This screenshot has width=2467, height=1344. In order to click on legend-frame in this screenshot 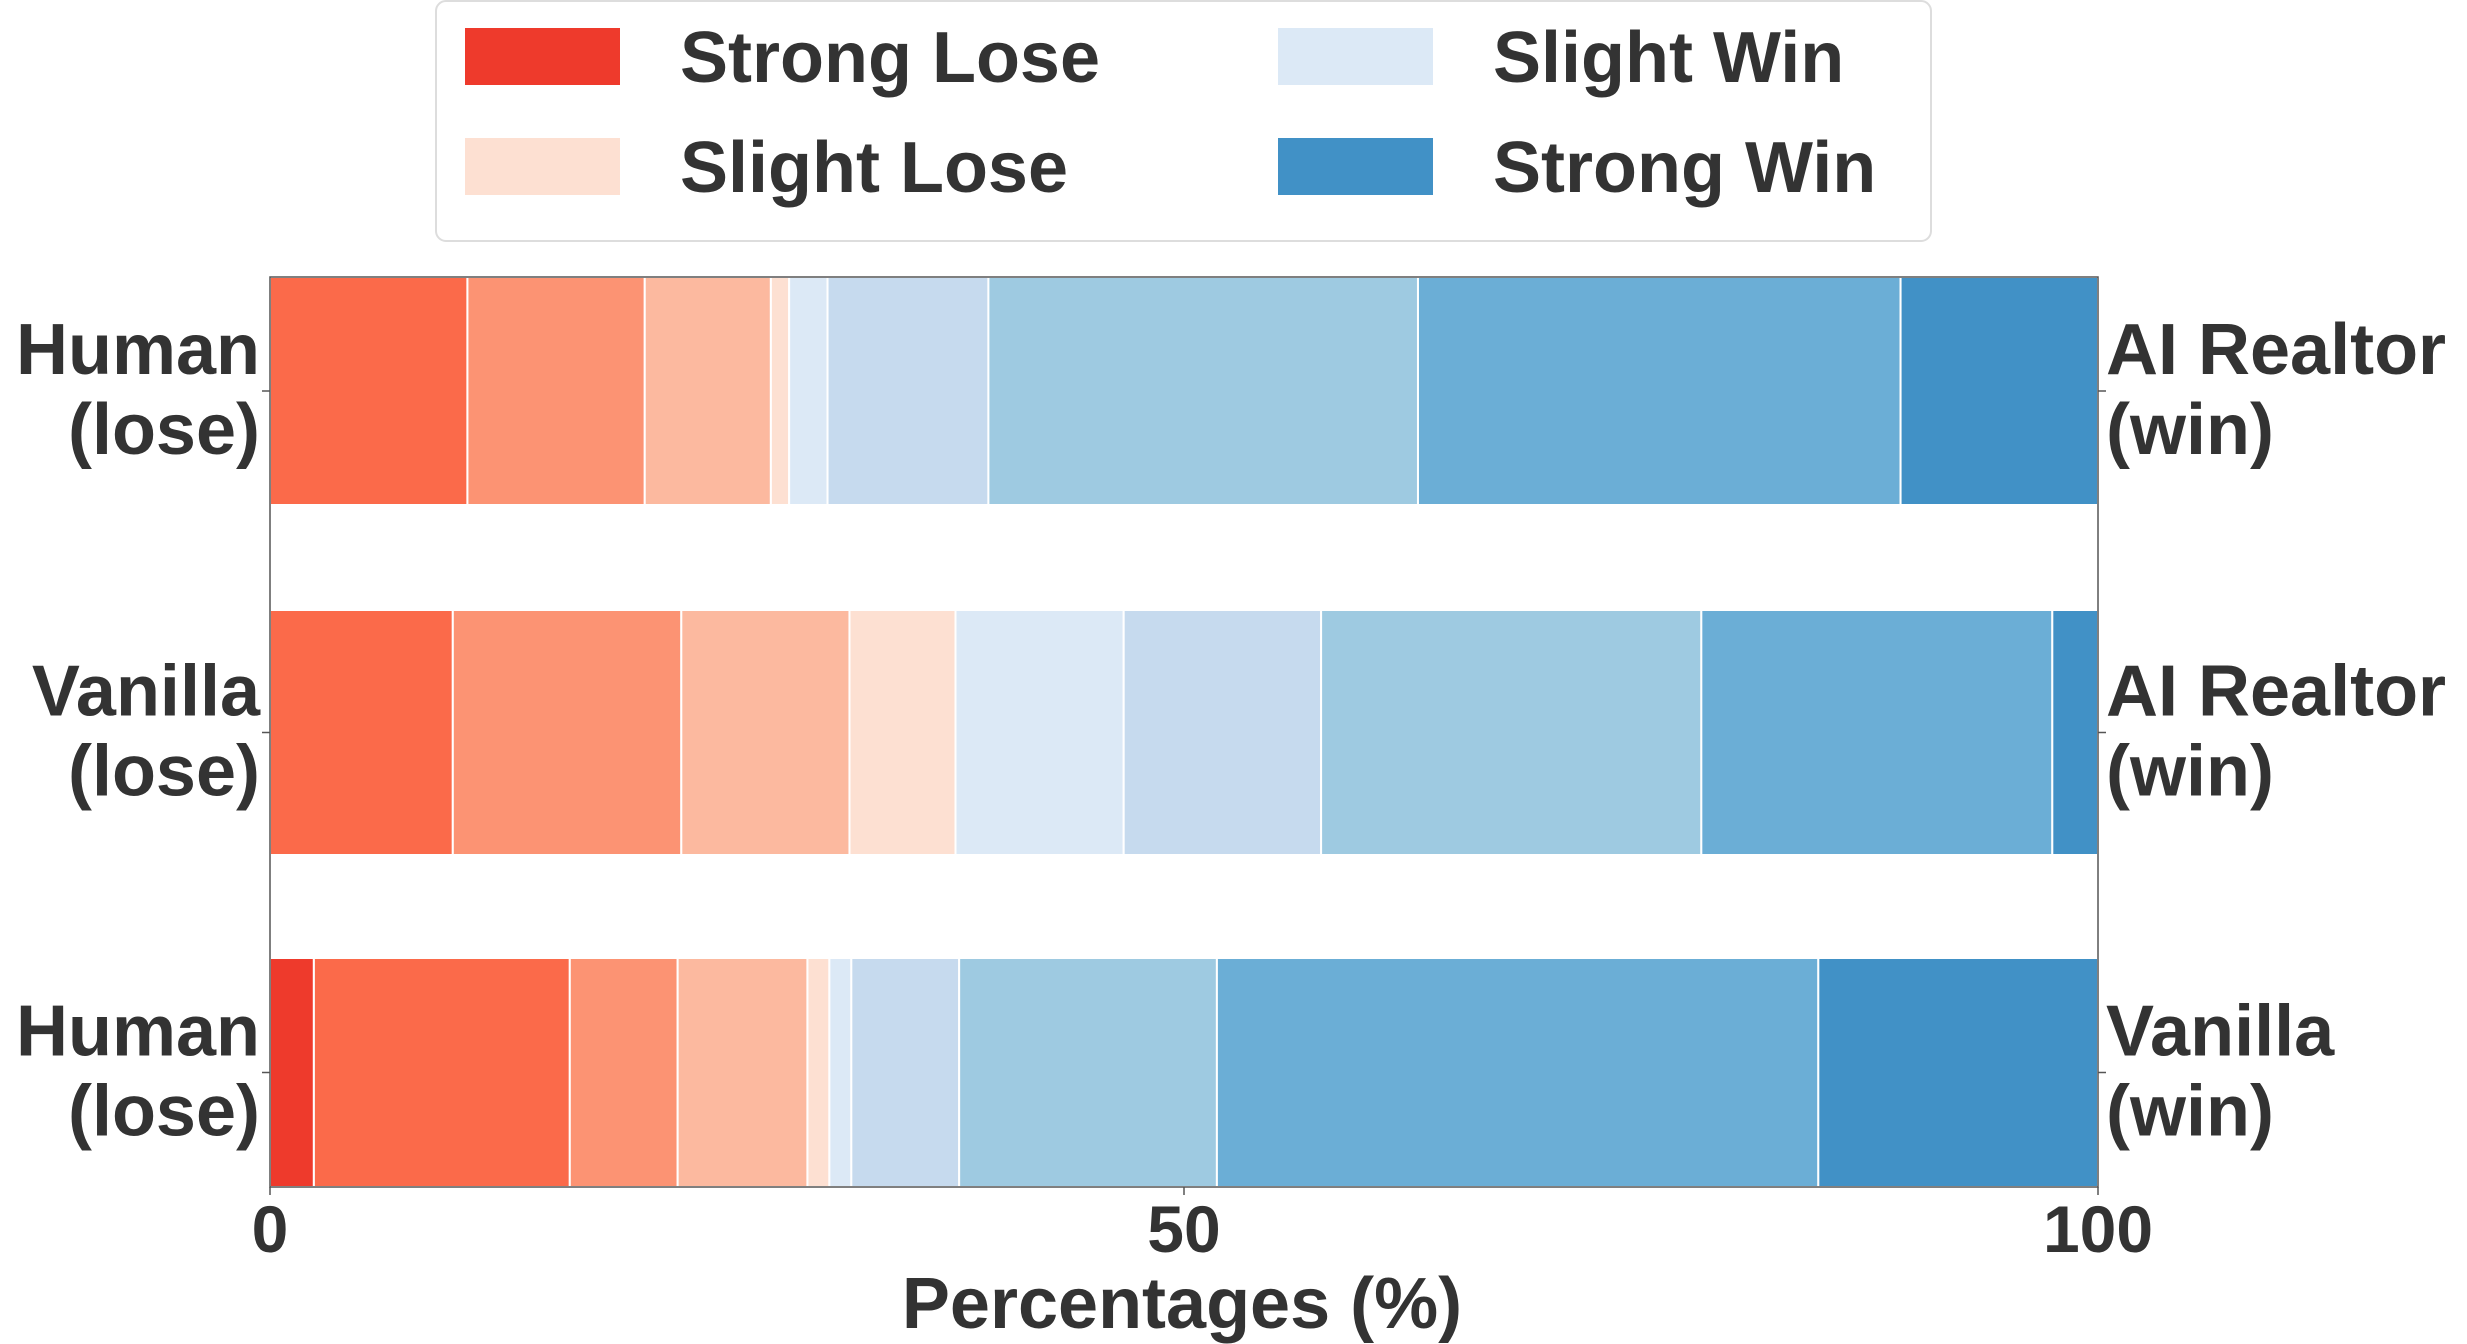, I will do `click(1183, 121)`.